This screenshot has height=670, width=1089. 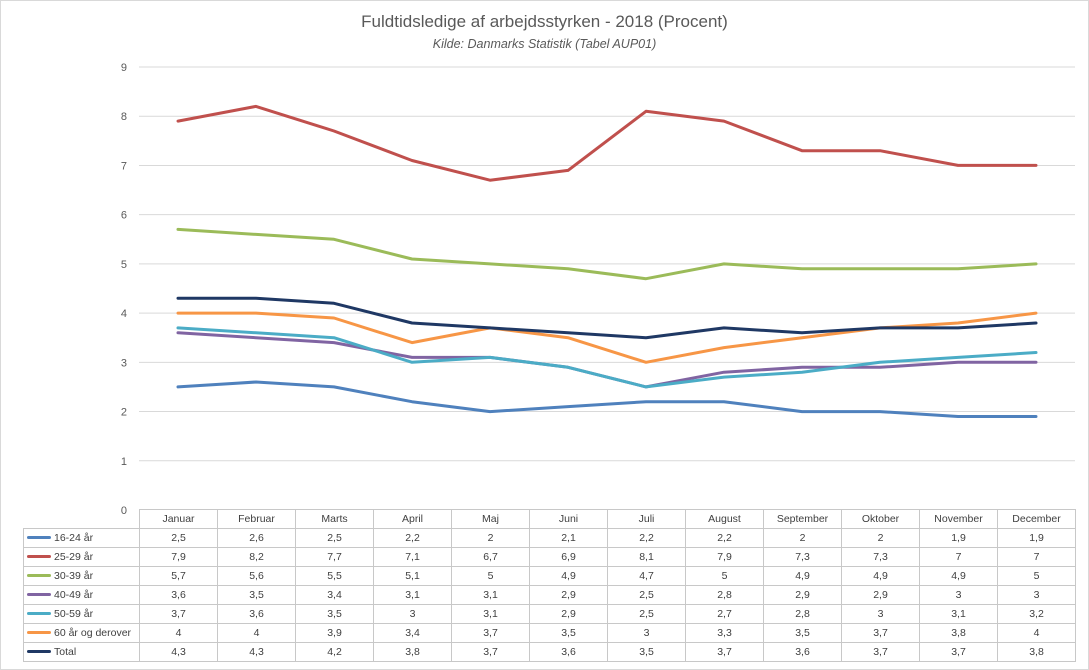 What do you see at coordinates (256, 576) in the screenshot?
I see `data-label: 5,6` at bounding box center [256, 576].